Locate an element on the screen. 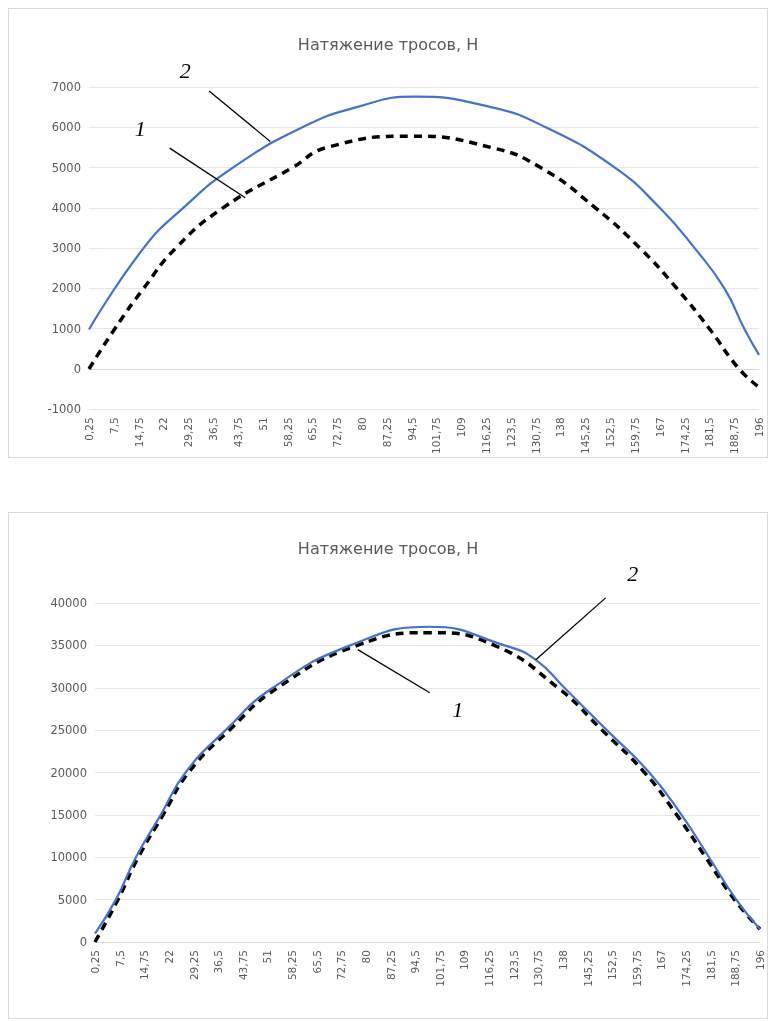  y-tick-label: 30000 is located at coordinates (68, 687).